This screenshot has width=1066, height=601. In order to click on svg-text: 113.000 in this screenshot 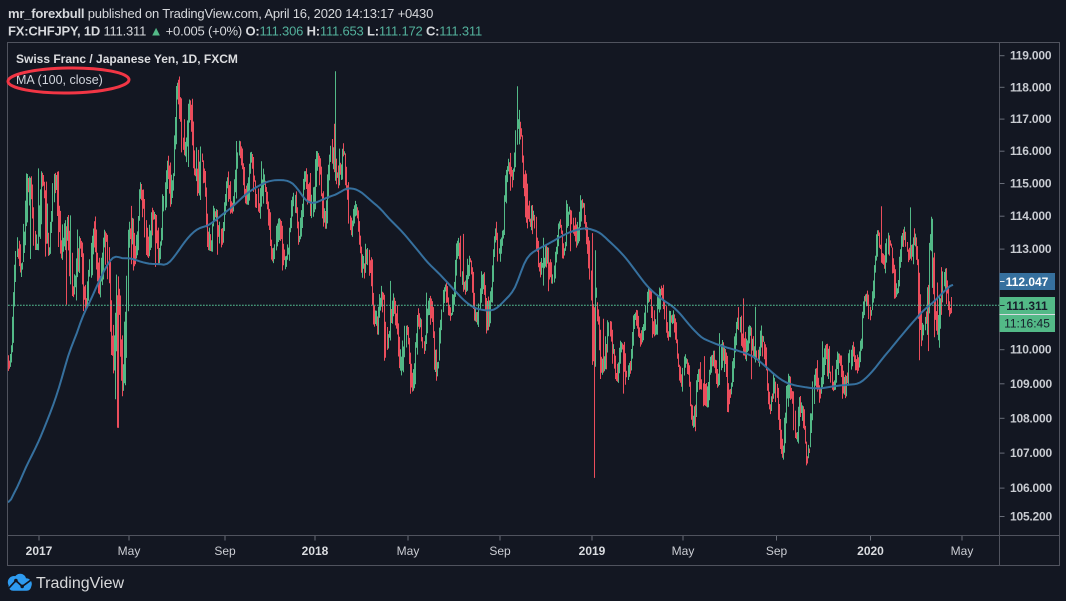, I will do `click(1031, 249)`.